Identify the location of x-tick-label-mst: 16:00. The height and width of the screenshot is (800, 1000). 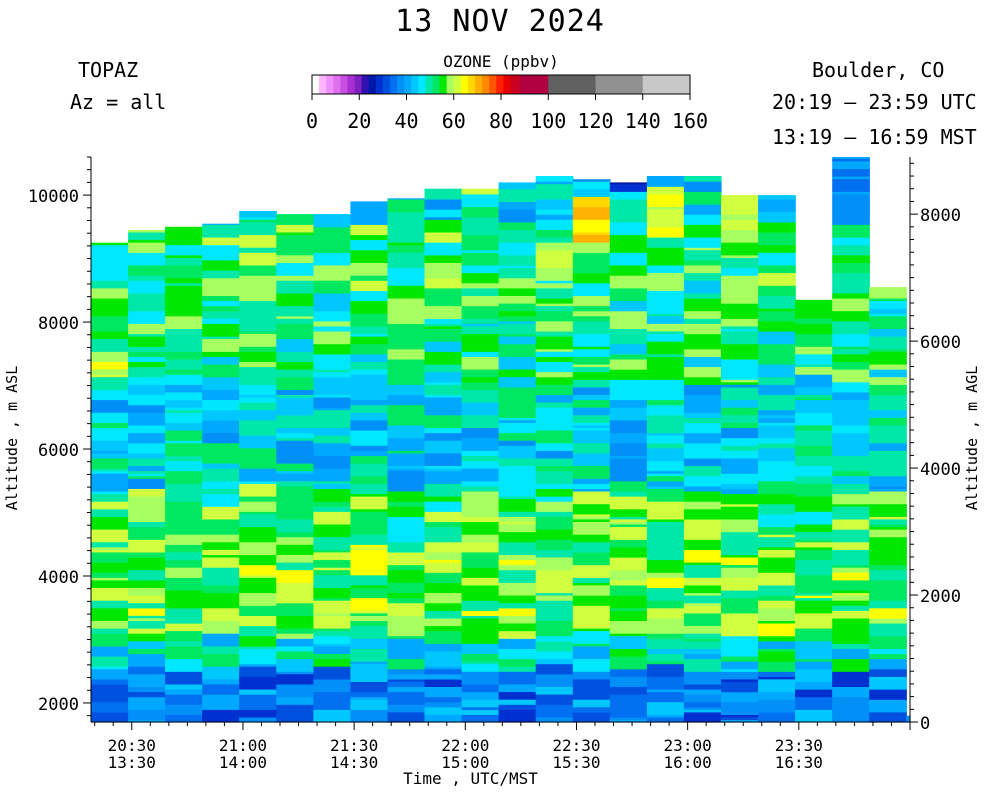
(688, 762).